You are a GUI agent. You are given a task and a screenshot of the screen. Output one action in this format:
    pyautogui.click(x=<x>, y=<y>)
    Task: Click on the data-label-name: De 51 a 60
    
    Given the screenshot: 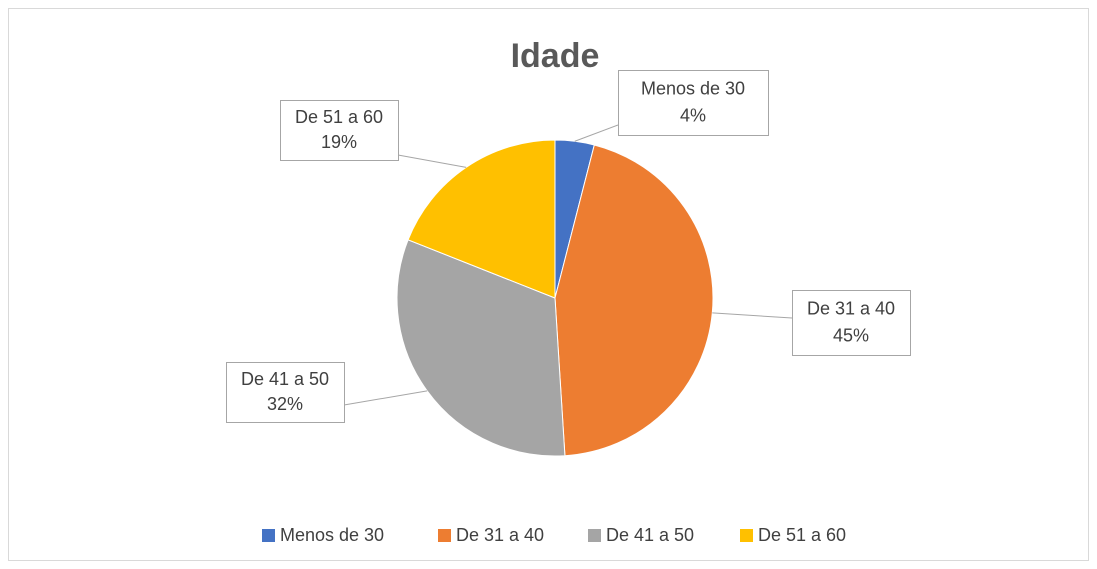 What is the action you would take?
    pyautogui.click(x=339, y=117)
    